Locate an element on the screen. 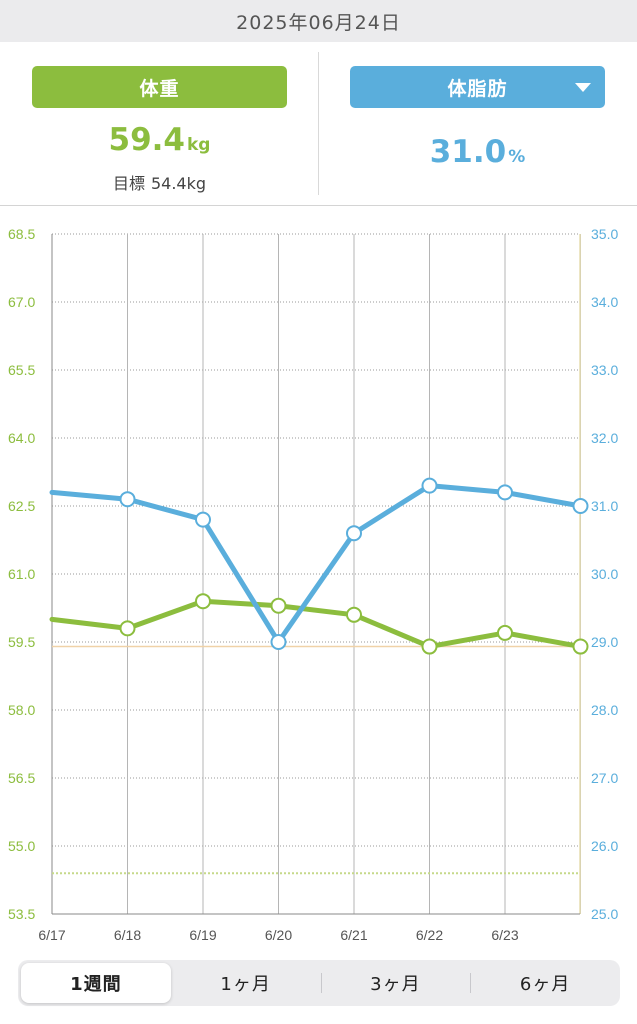 The height and width of the screenshot is (1024, 637). y-left-tick-label: 61.0 is located at coordinates (21, 574).